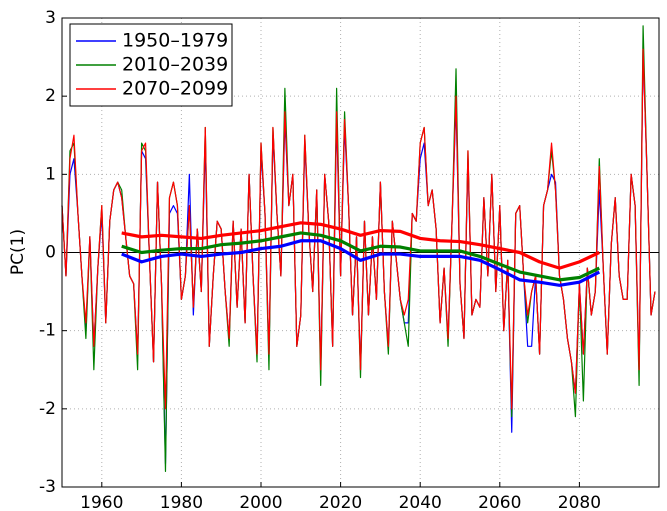 This screenshot has height=511, width=667. Describe the element at coordinates (47, 331) in the screenshot. I see `y-tick-label: -1` at that location.